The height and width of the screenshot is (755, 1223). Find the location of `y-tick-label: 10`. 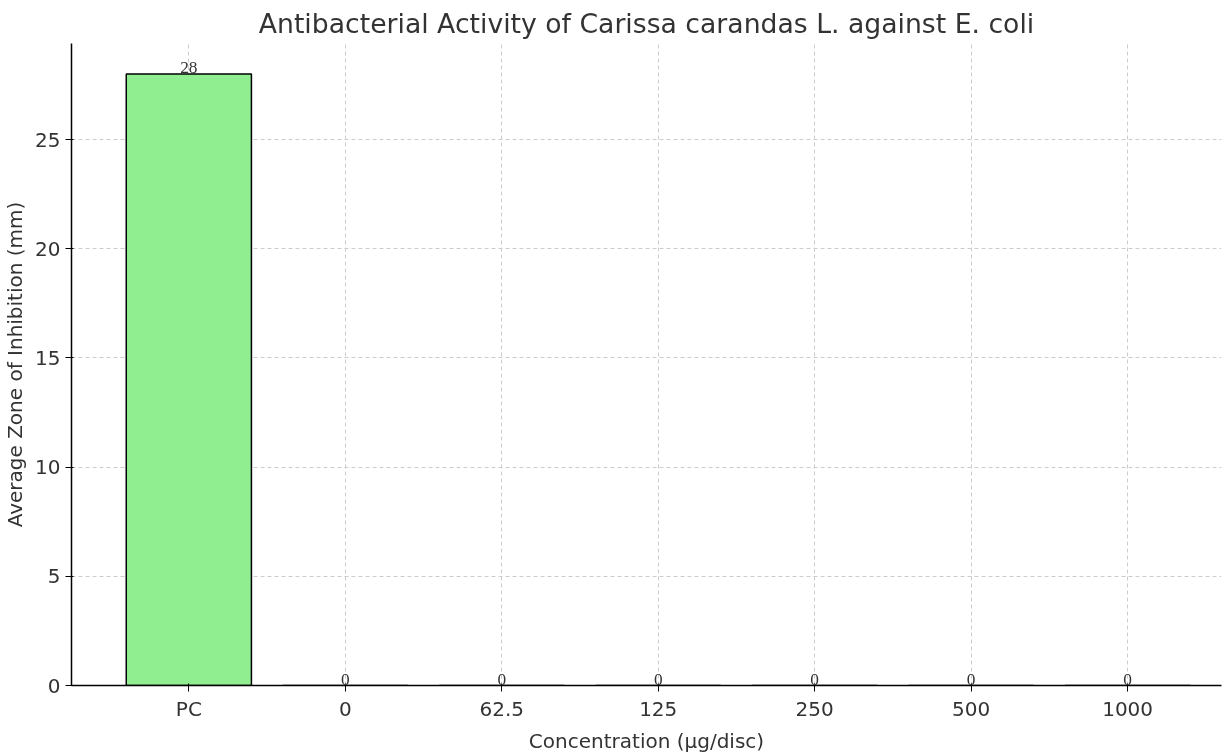

y-tick-label: 10 is located at coordinates (48, 467).